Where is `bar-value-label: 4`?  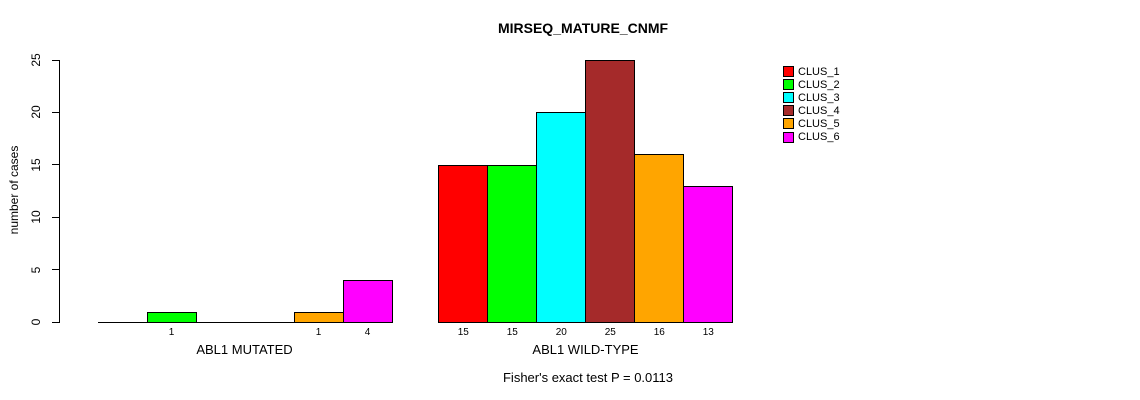 bar-value-label: 4 is located at coordinates (367, 332).